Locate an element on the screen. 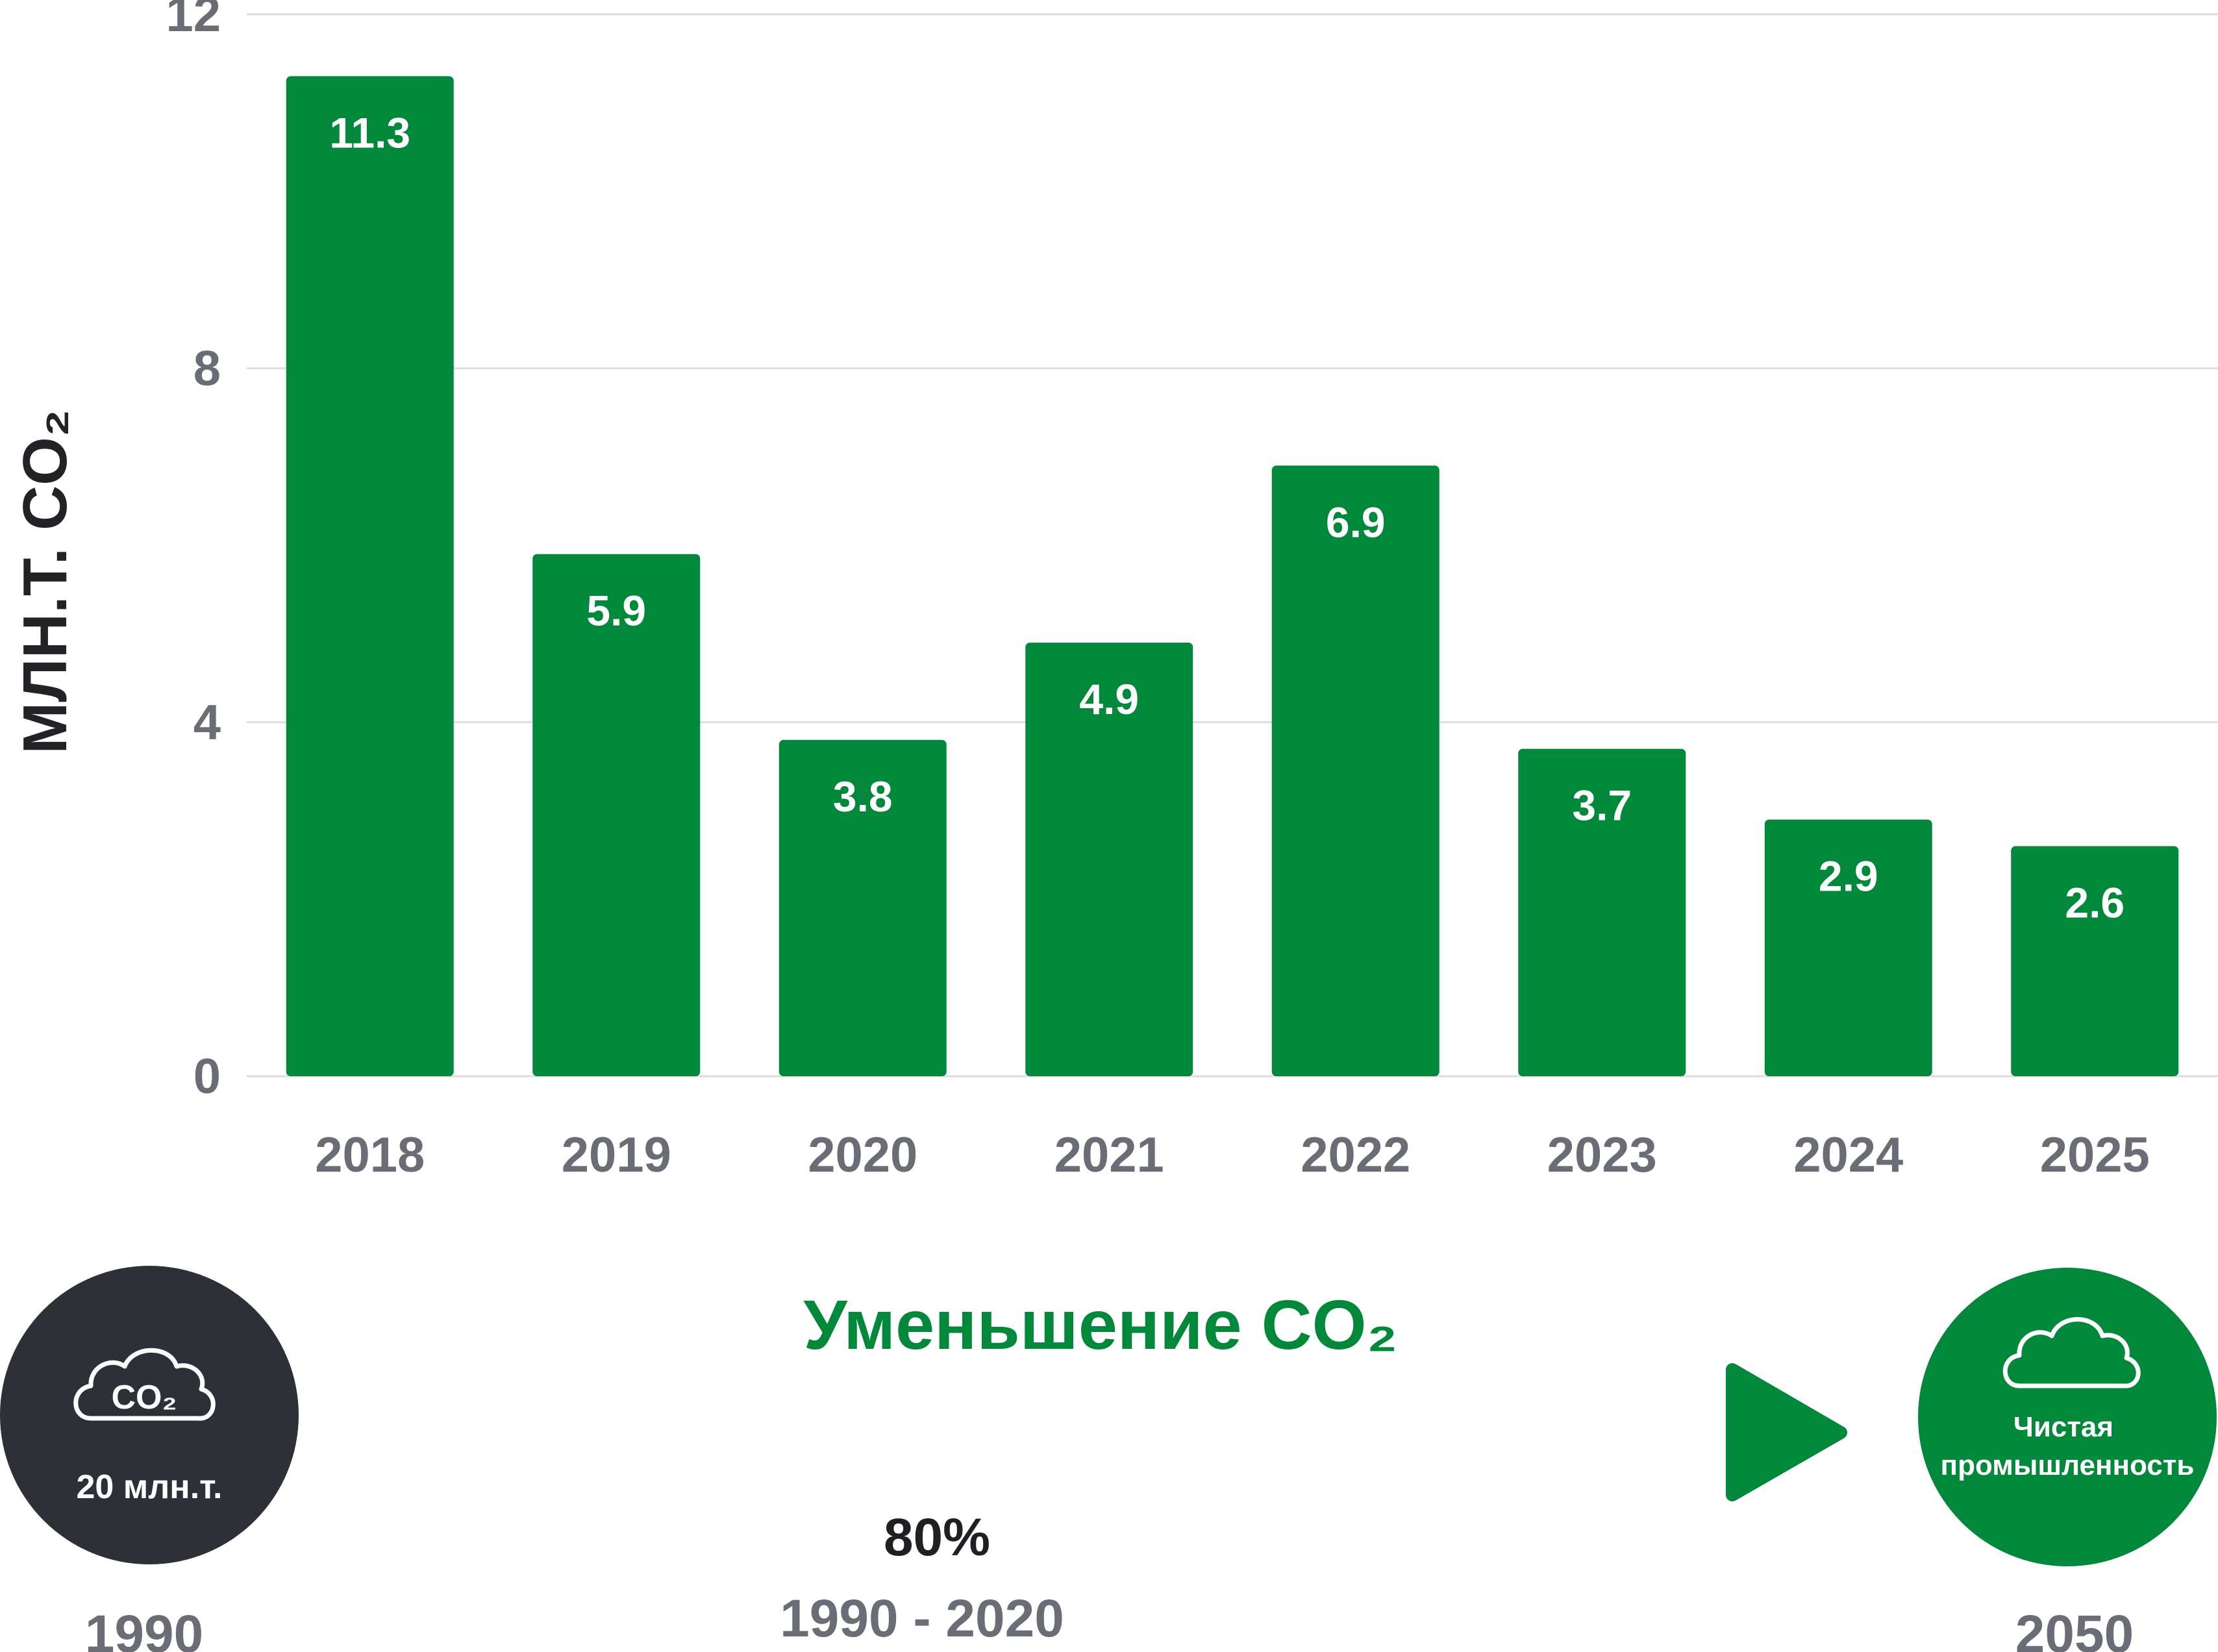 The image size is (2218, 1652). bar-value-label: 2.9 is located at coordinates (1848, 876).